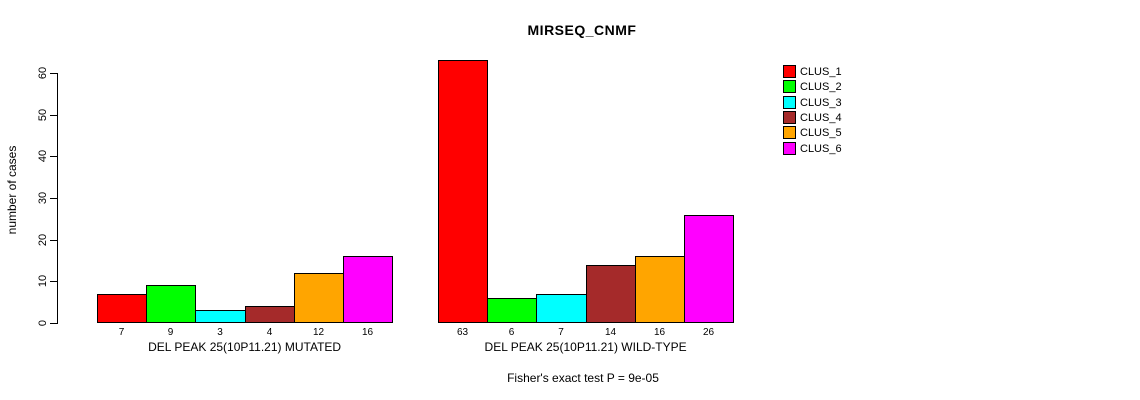 This screenshot has height=400, width=1140. I want to click on y-tick-label: 20, so click(43, 240).